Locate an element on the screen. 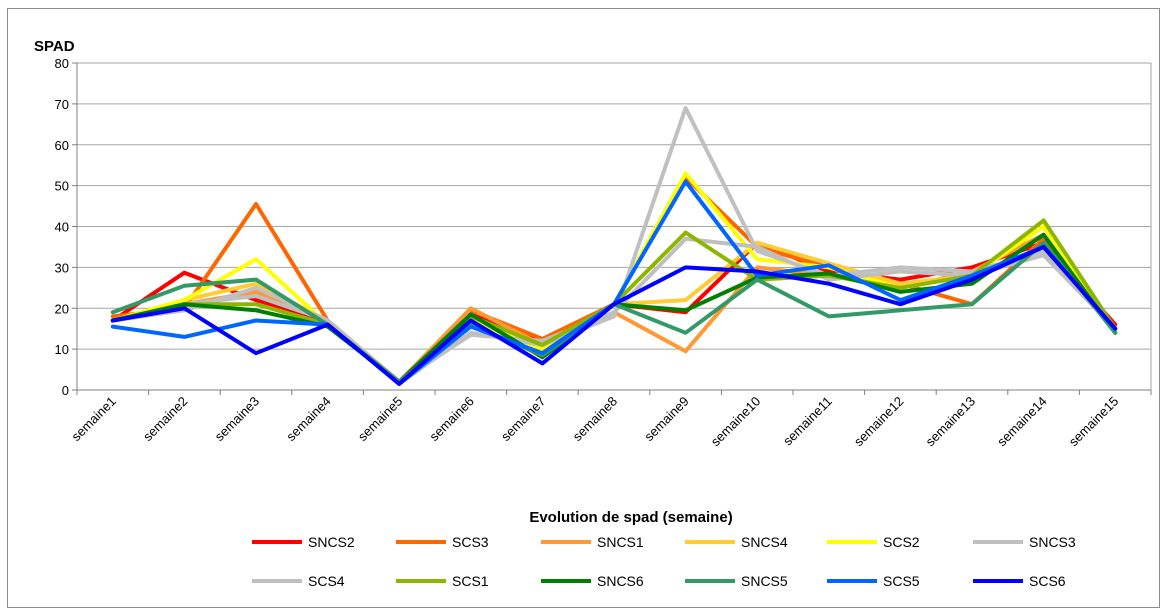  y-tick-label: 80 is located at coordinates (62, 63).